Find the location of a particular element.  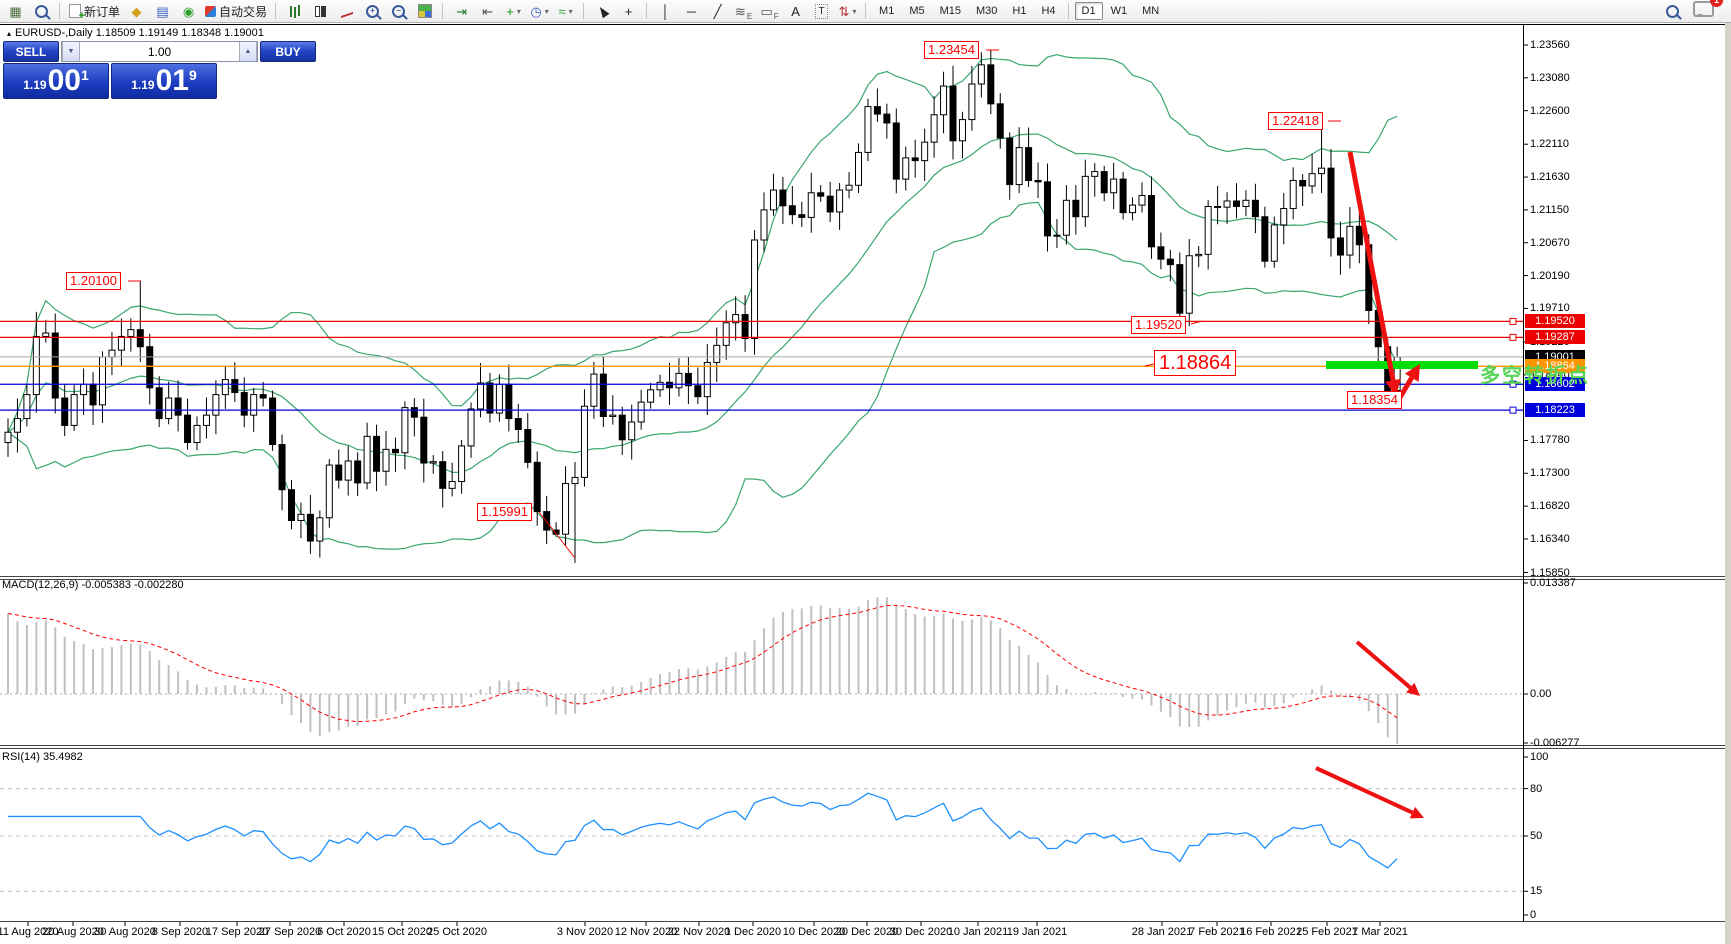

sell-button: SELL is located at coordinates (31, 51).